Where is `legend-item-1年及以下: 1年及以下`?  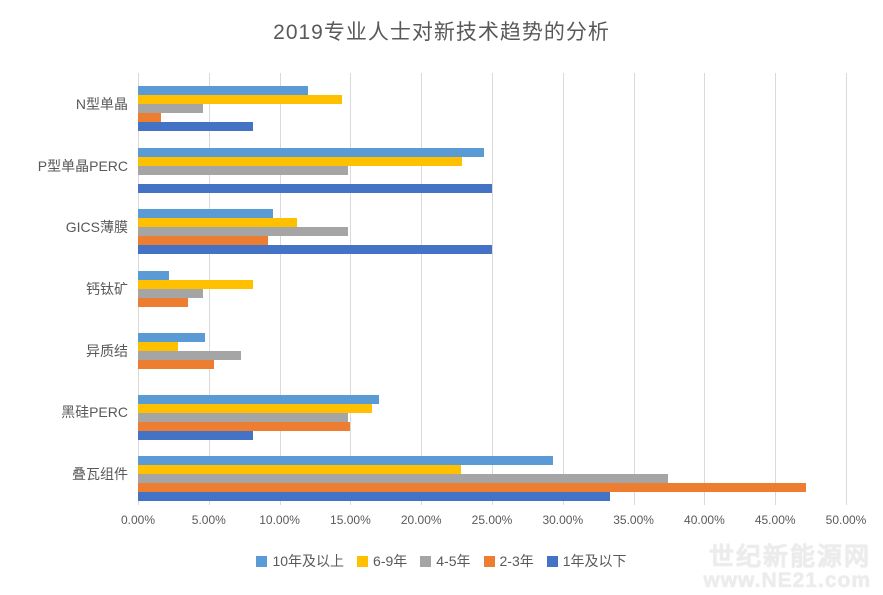 legend-item-1年及以下: 1年及以下 is located at coordinates (586, 561).